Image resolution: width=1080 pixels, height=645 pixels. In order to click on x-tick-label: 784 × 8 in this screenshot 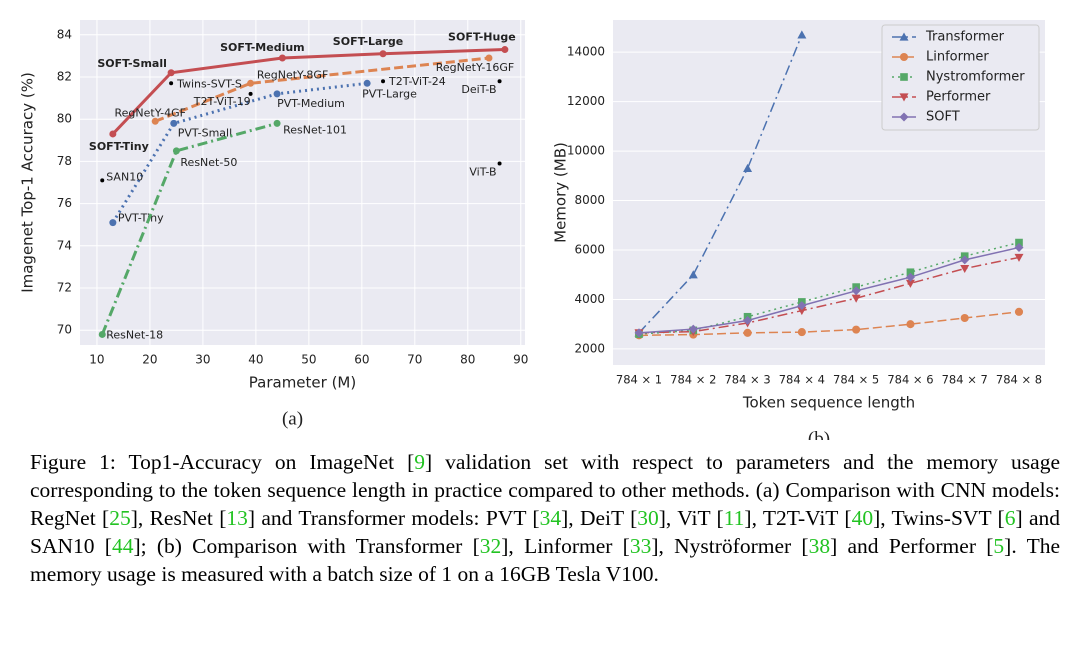, I will do `click(1019, 380)`.